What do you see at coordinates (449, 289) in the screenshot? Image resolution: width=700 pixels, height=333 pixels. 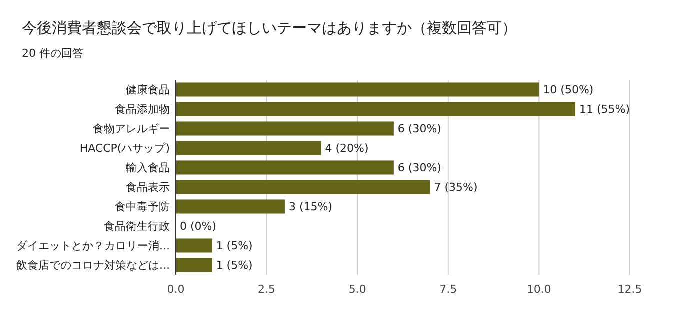 I see `x-tick-label: 7.5` at bounding box center [449, 289].